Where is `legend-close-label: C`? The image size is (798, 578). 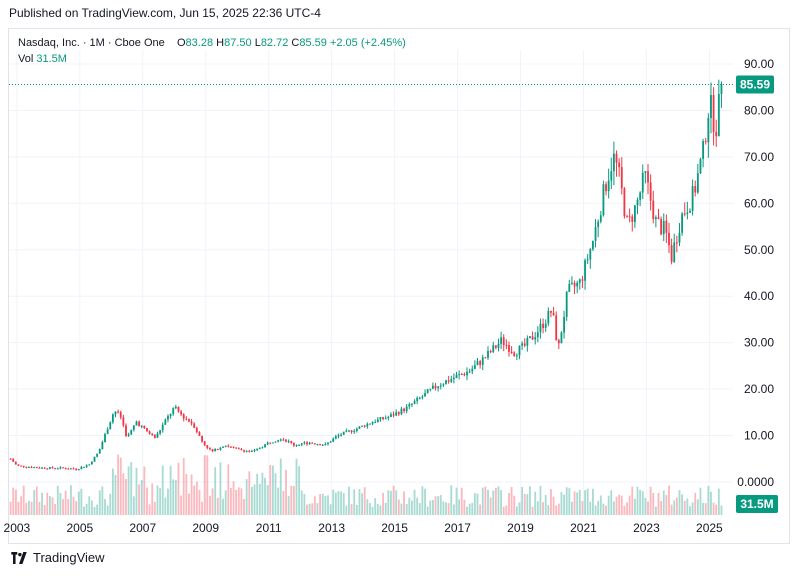 legend-close-label: C is located at coordinates (295, 43).